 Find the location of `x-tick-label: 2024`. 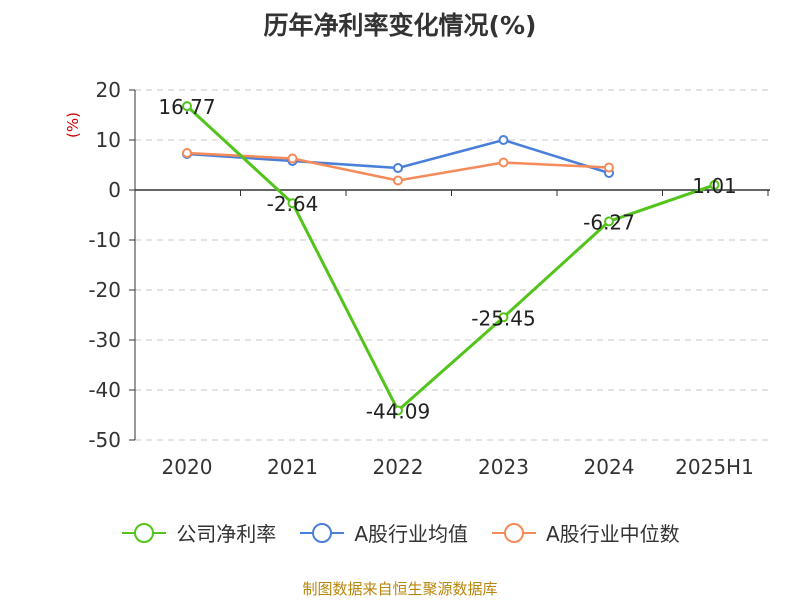

x-tick-label: 2024 is located at coordinates (609, 467).